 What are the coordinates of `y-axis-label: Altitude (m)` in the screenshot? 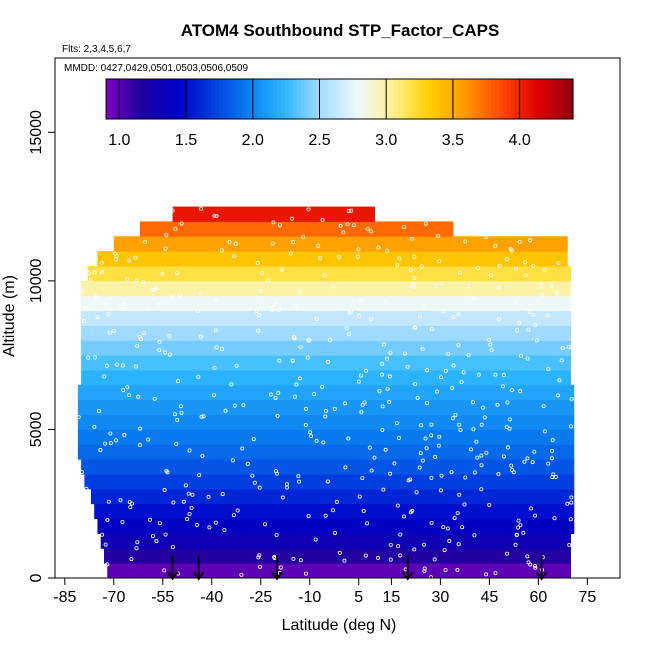 It's located at (9, 316).